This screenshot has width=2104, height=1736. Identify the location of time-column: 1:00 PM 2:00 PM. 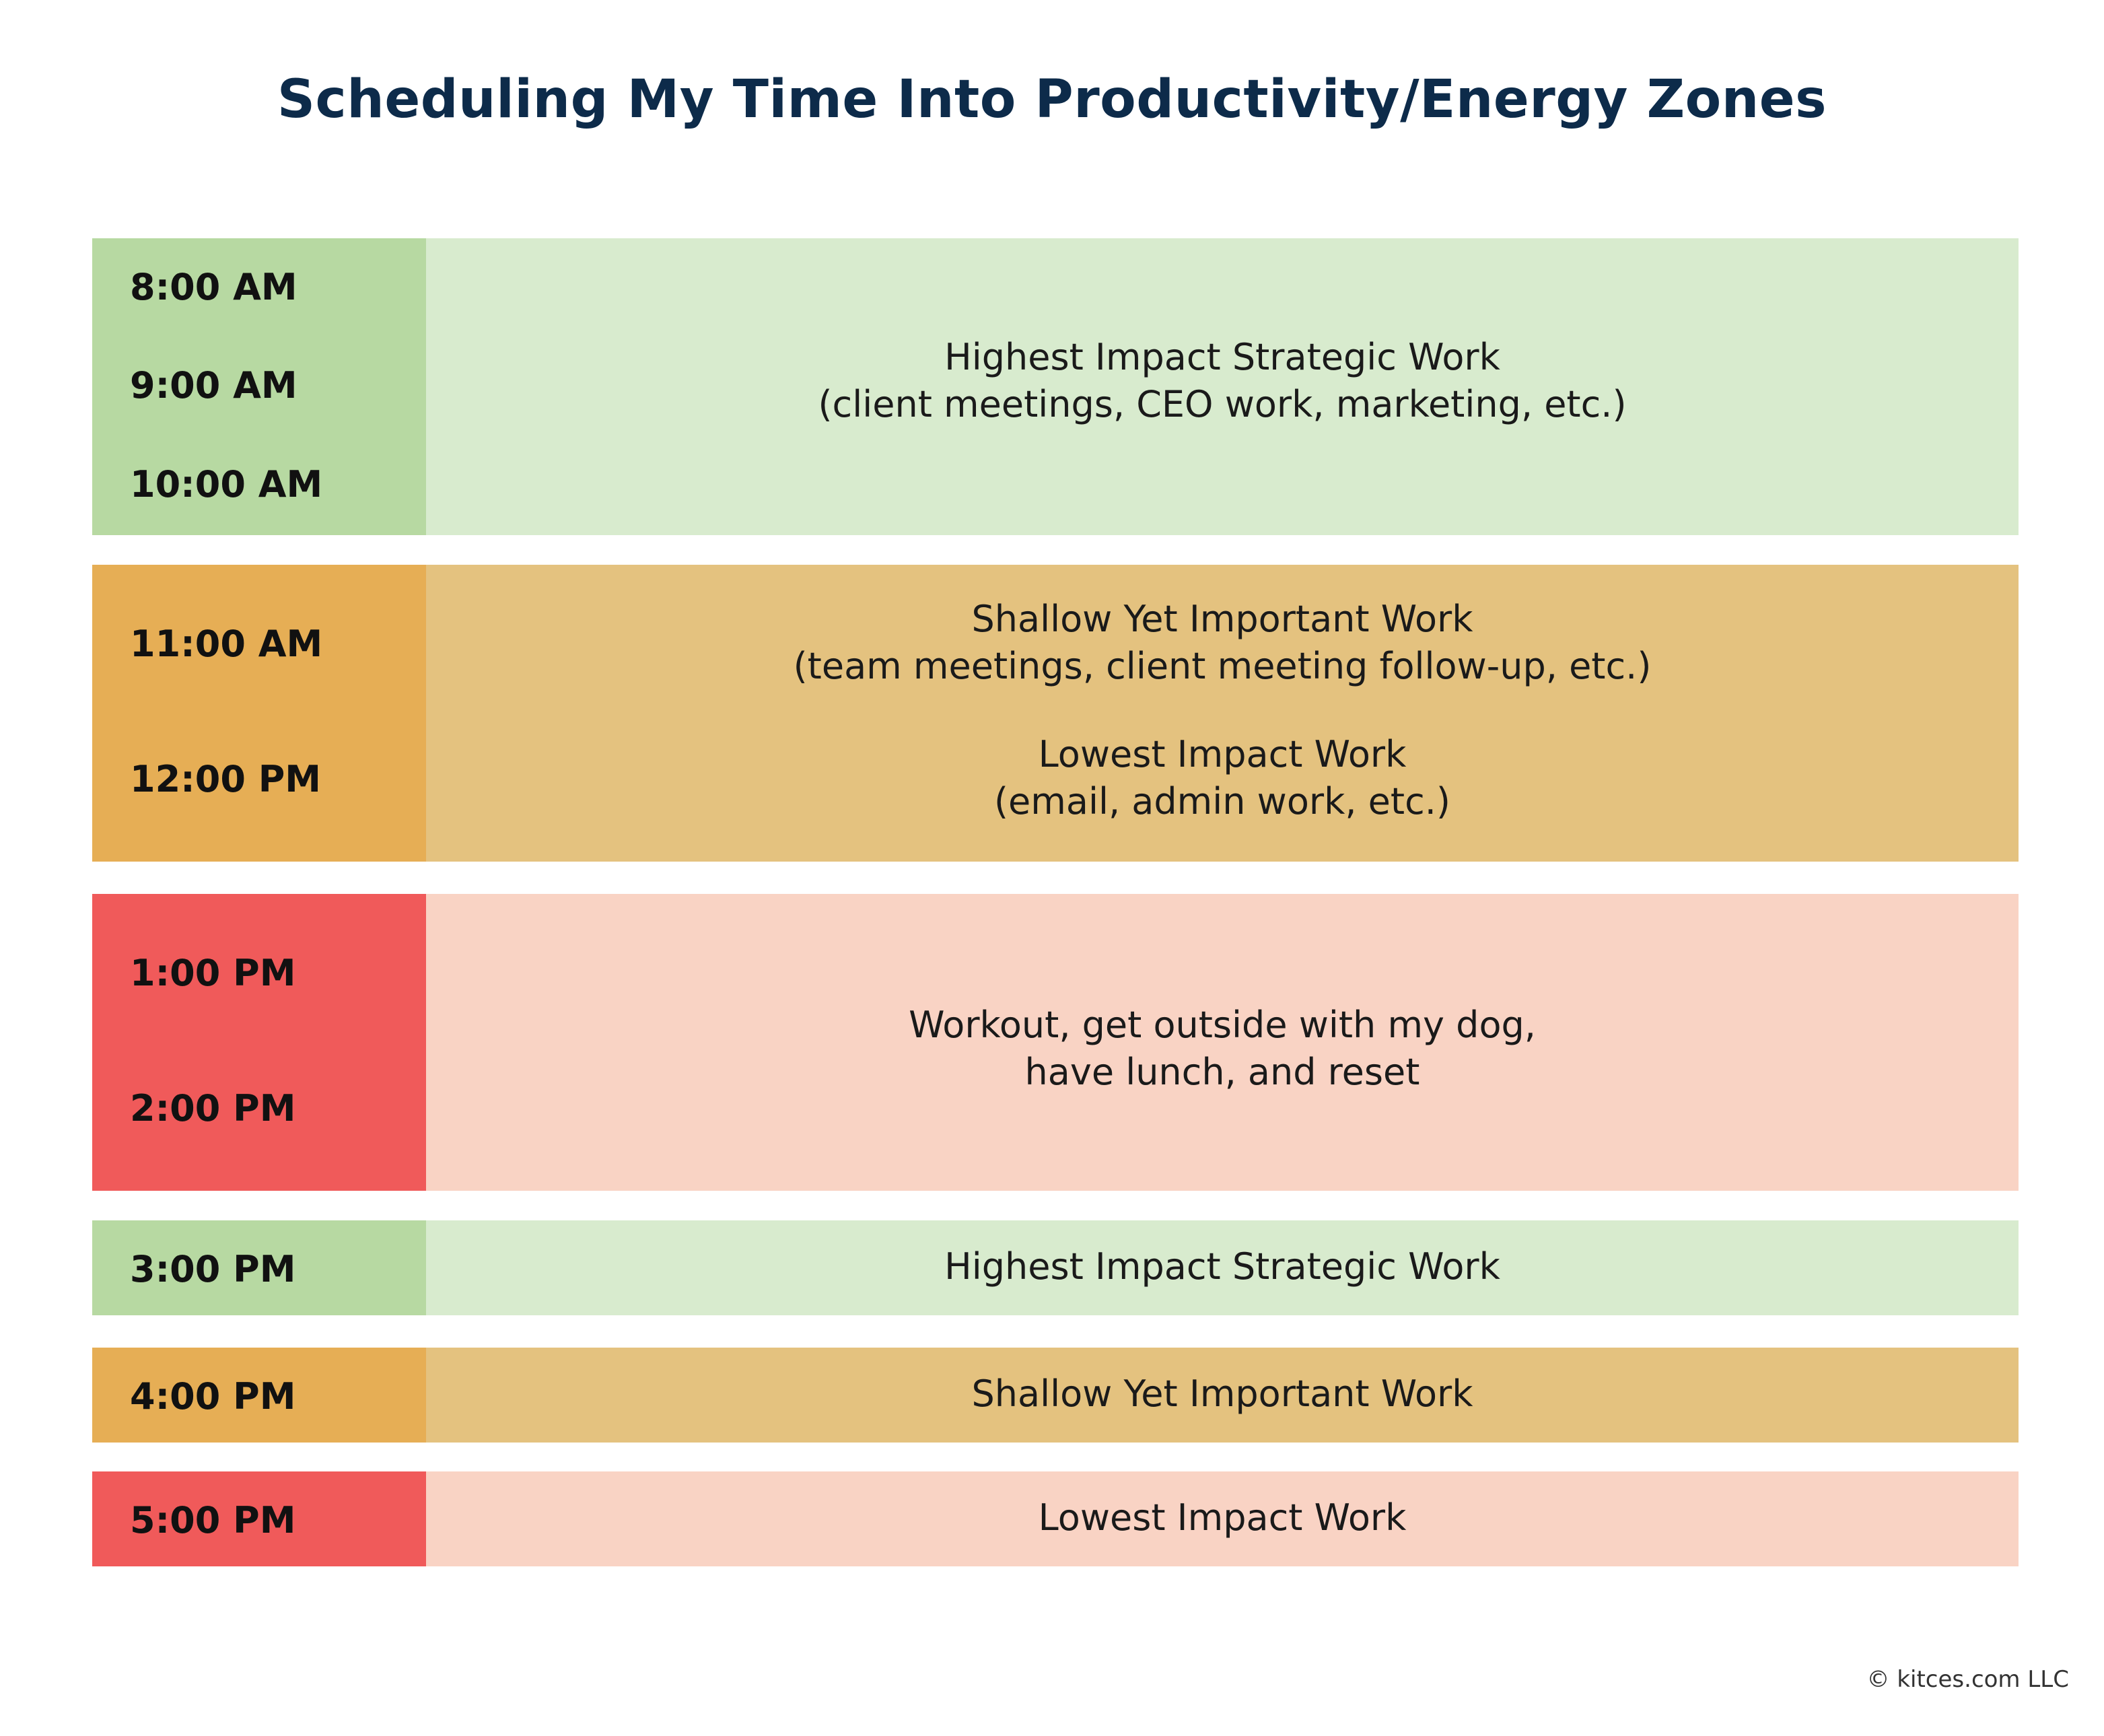
(259, 1042).